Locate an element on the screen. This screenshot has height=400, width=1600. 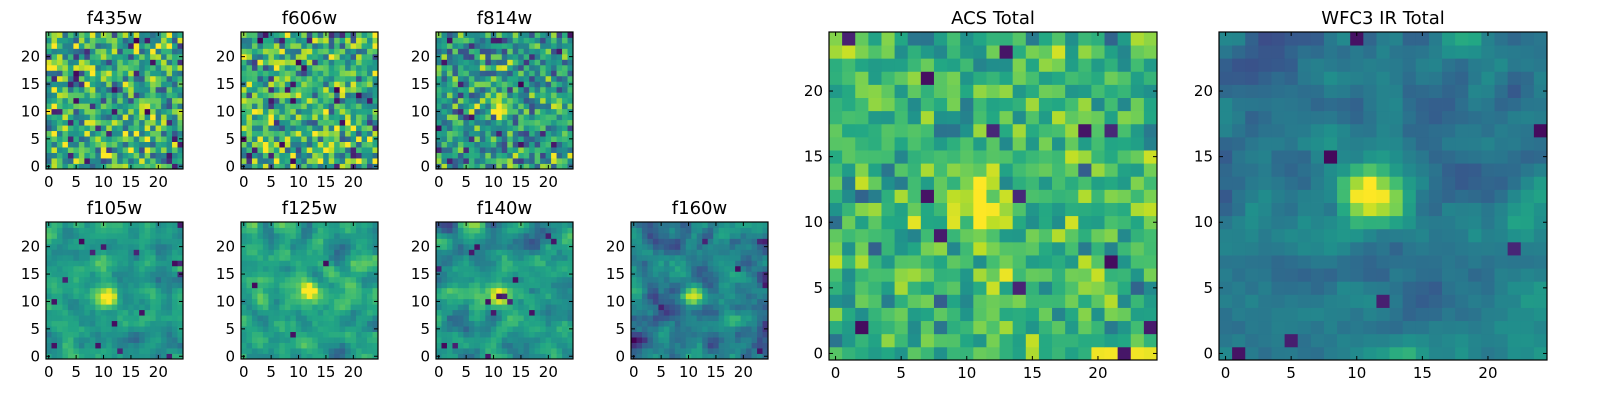
x-tick-label: 15 is located at coordinates (130, 372).